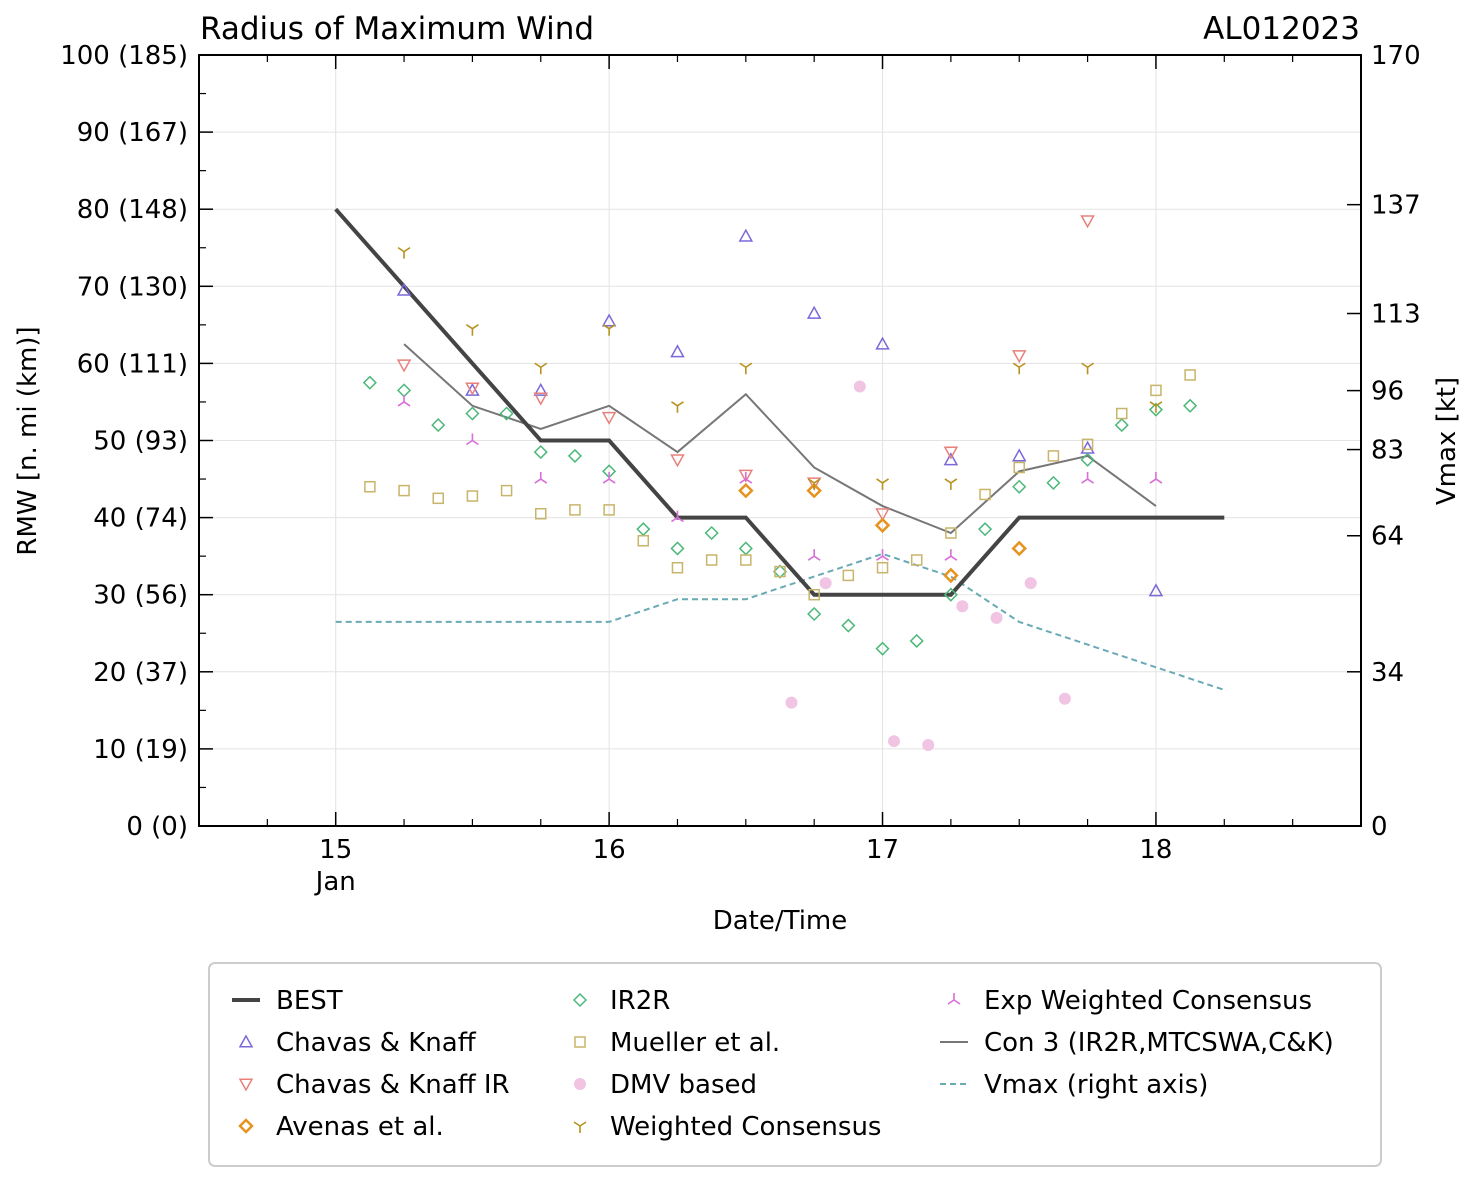  I want to click on y-right-tick-label: 170, so click(1396, 56).